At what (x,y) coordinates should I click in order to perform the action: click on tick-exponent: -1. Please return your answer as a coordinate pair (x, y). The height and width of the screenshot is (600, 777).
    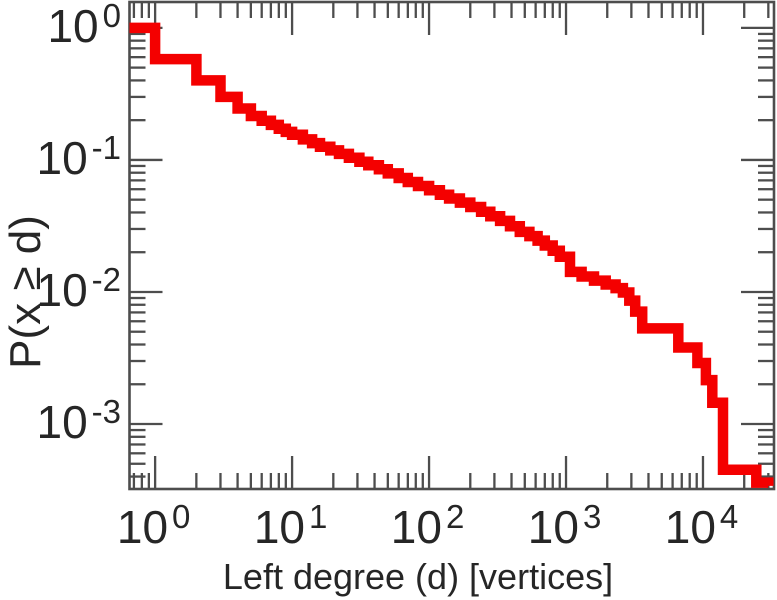
    Looking at the image, I should click on (106, 148).